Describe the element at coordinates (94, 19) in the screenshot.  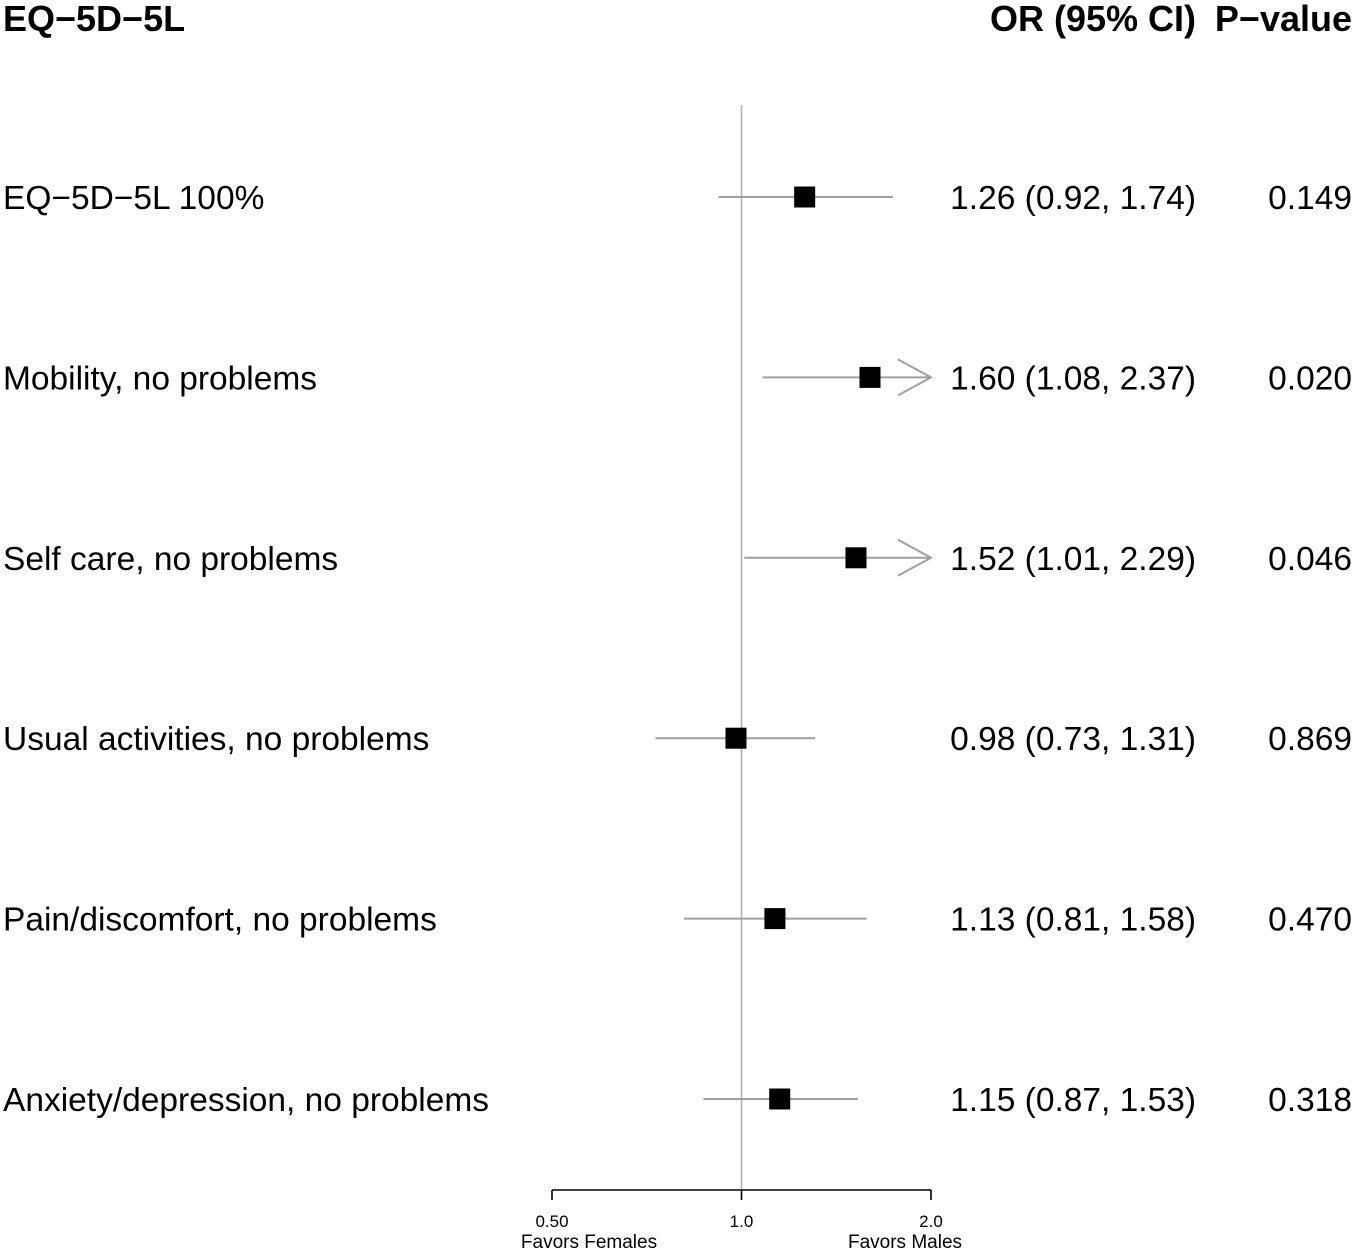
I see `outcome-column-header: EQ−5D−5L` at that location.